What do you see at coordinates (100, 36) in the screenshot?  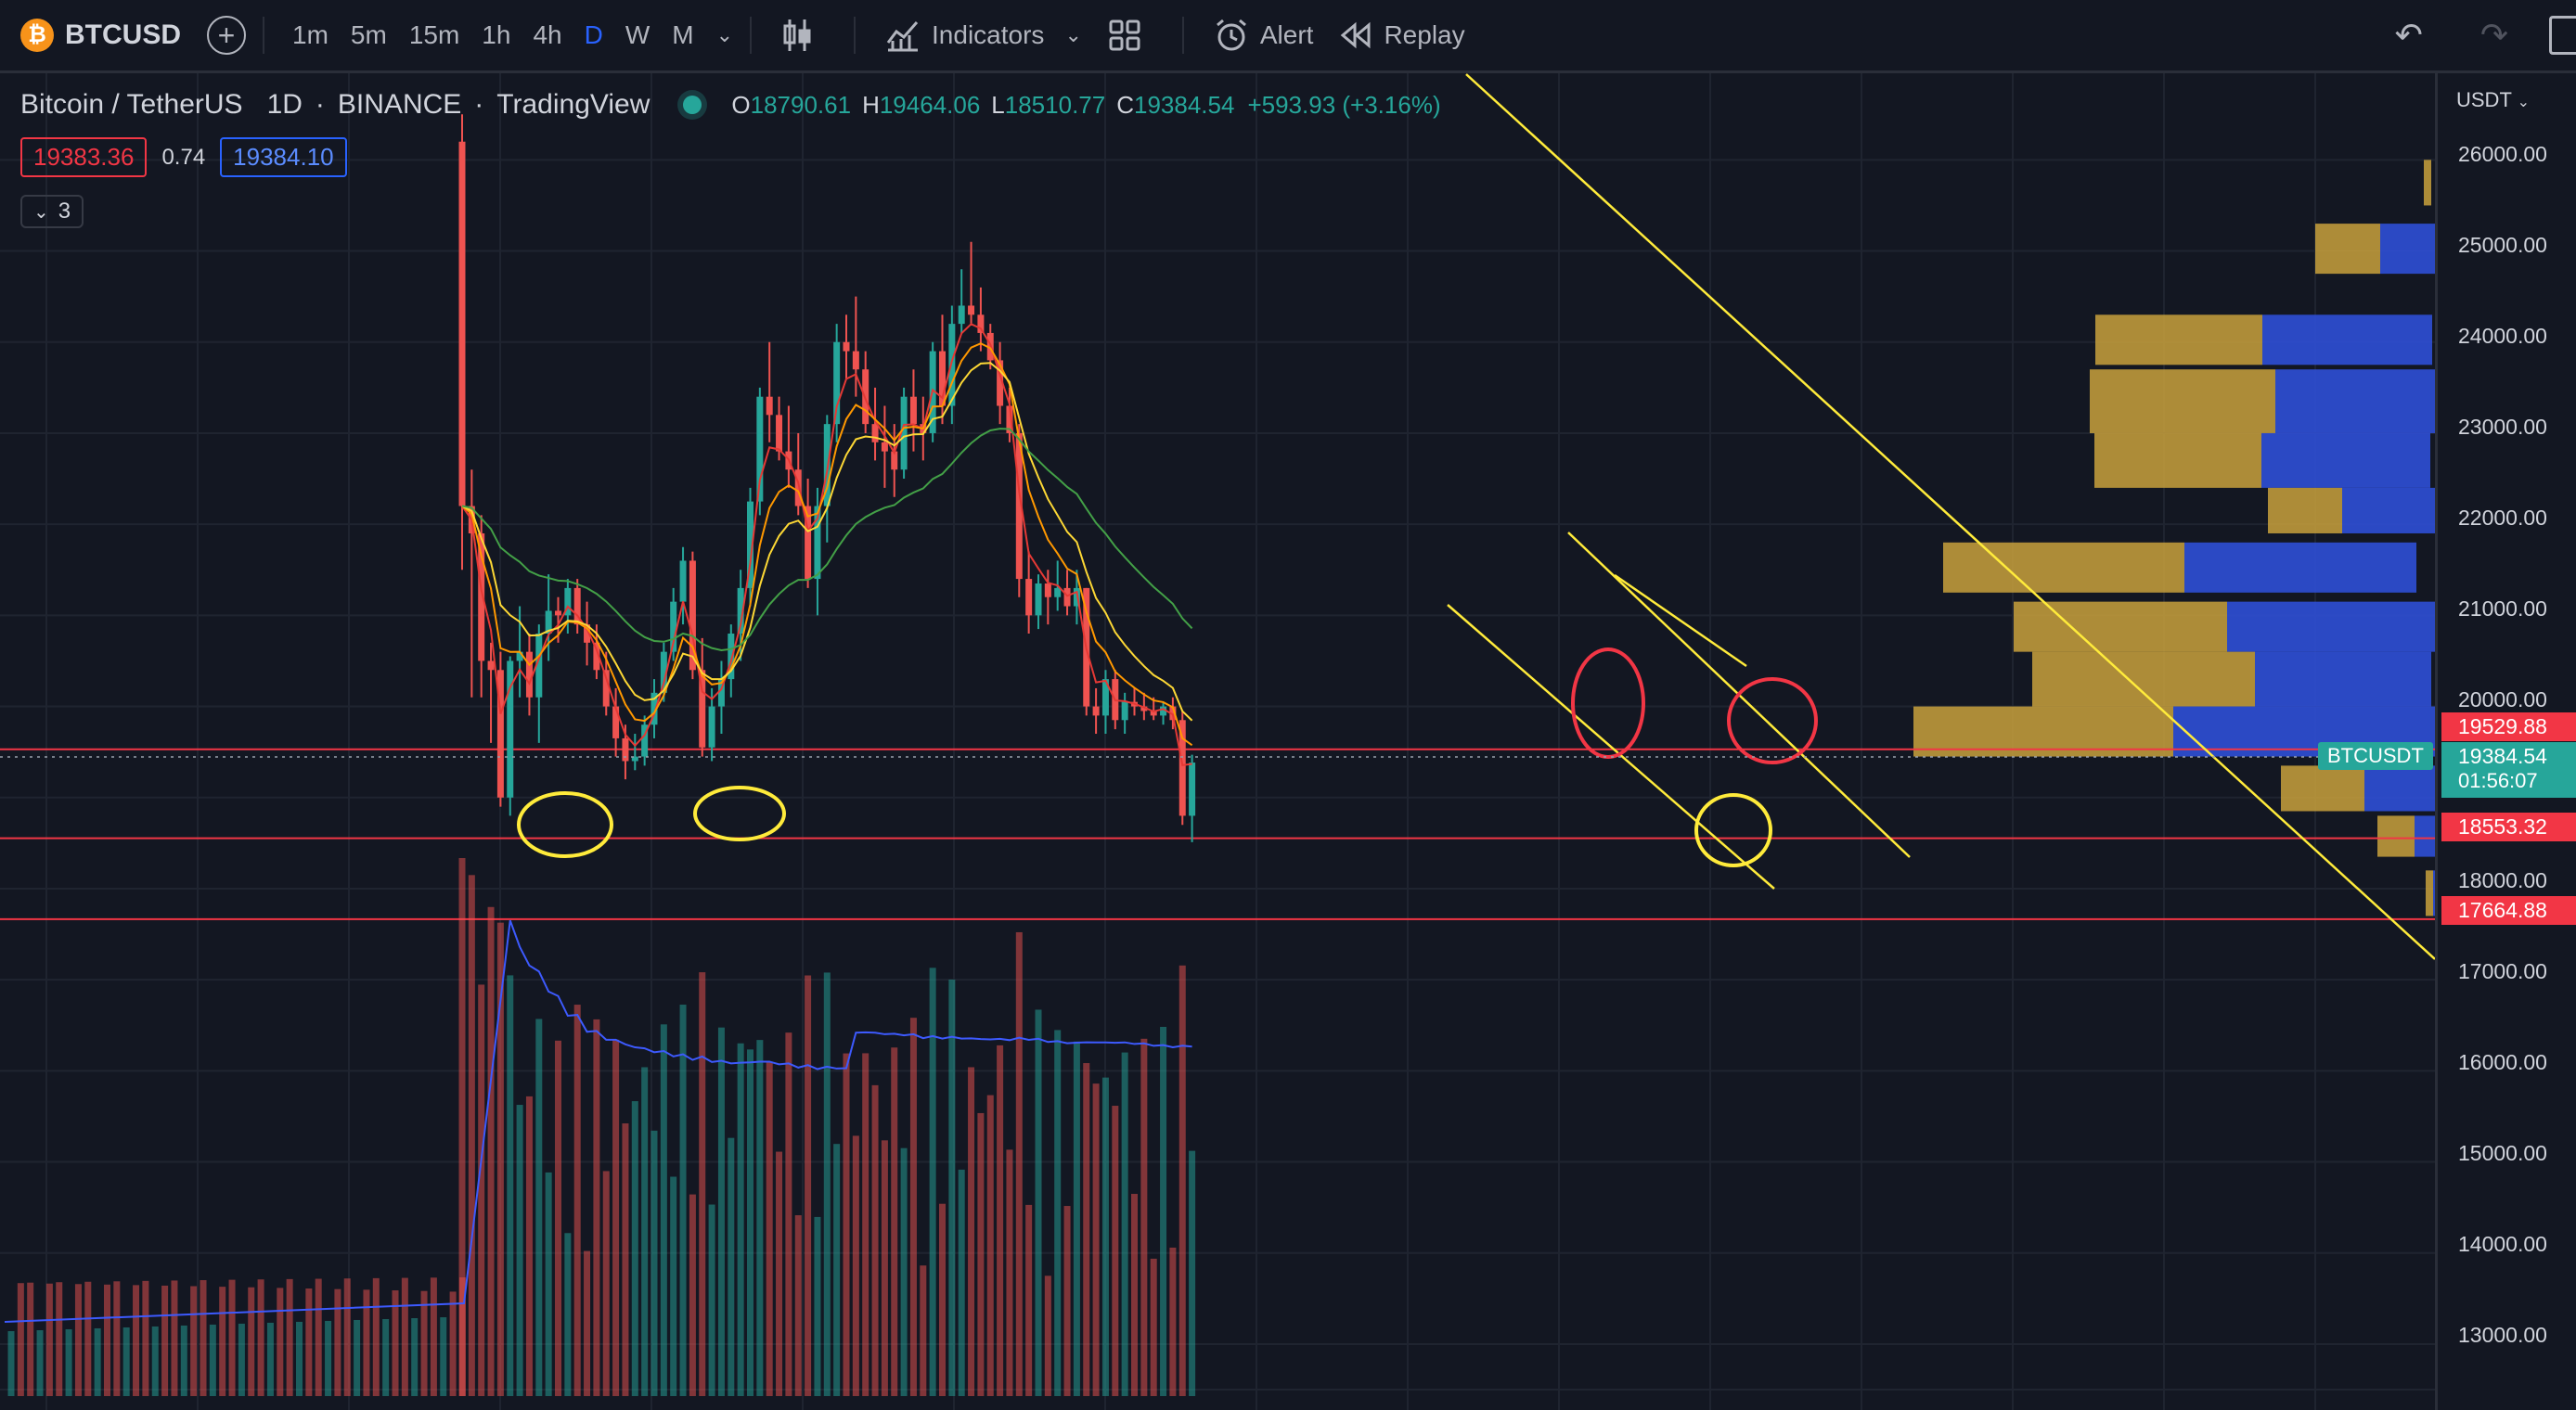 I see `symbol-search-button: ₿ BTCUSD` at bounding box center [100, 36].